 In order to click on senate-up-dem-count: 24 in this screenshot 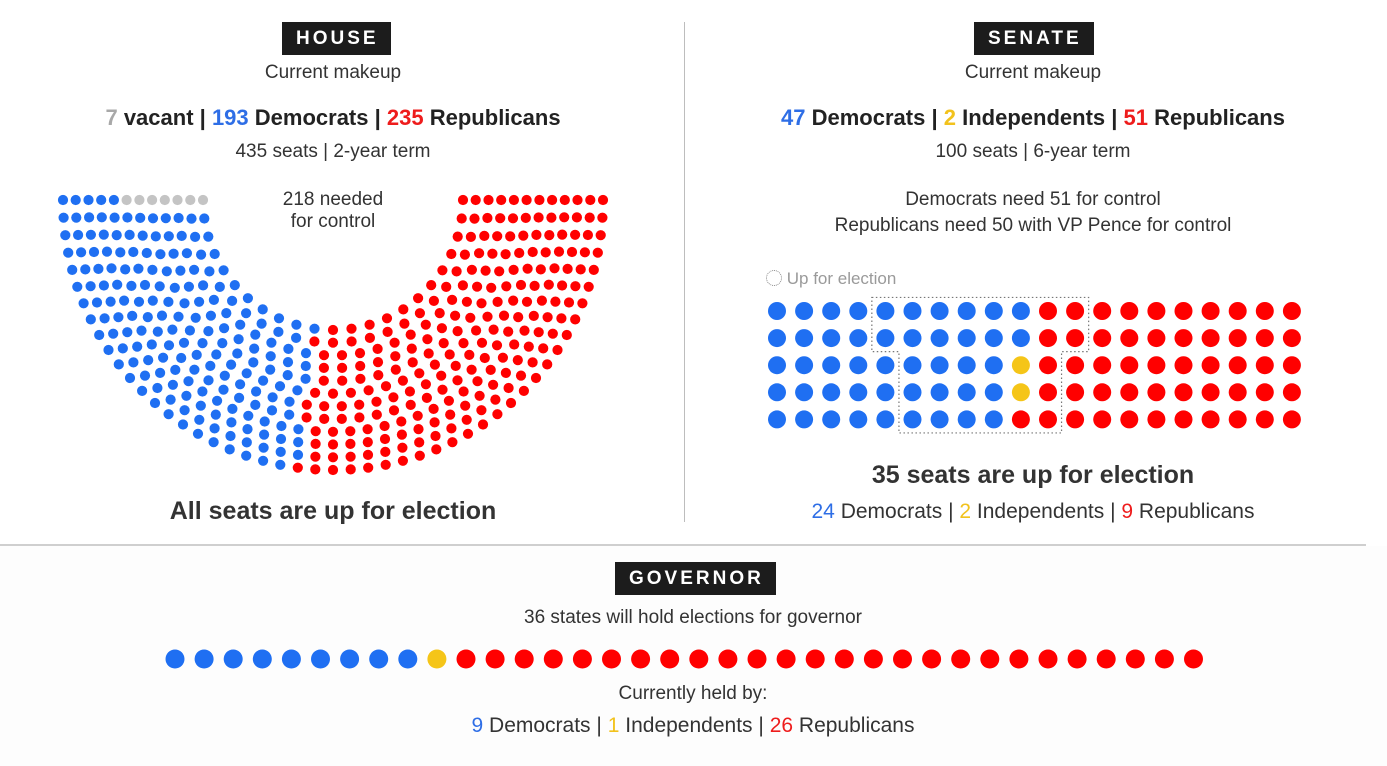, I will do `click(823, 511)`.